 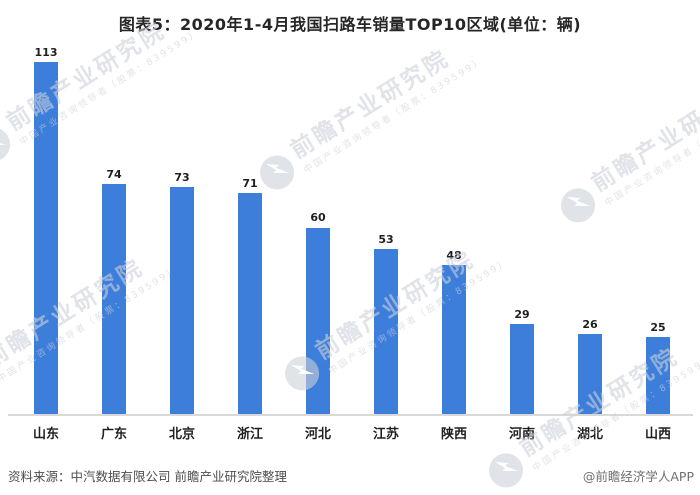 I want to click on bar-group: 48, so click(x=454, y=227).